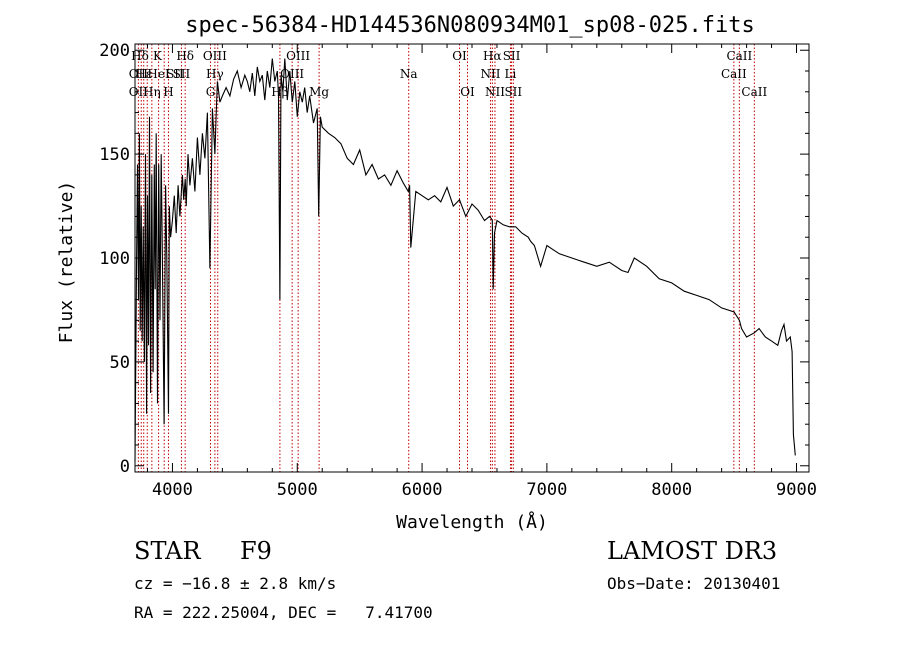  What do you see at coordinates (256, 551) in the screenshot?
I see `spectral-subclass: F9` at bounding box center [256, 551].